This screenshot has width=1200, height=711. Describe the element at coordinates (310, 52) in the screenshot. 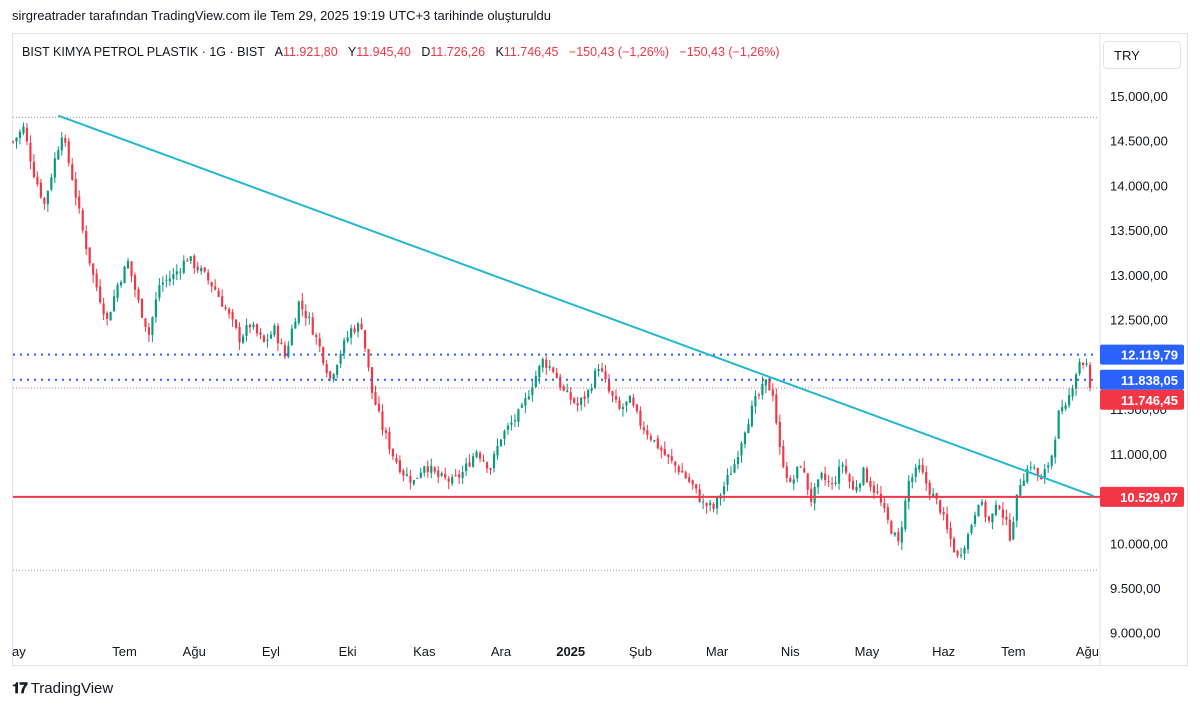

I see `open-value: 11.921,80` at that location.